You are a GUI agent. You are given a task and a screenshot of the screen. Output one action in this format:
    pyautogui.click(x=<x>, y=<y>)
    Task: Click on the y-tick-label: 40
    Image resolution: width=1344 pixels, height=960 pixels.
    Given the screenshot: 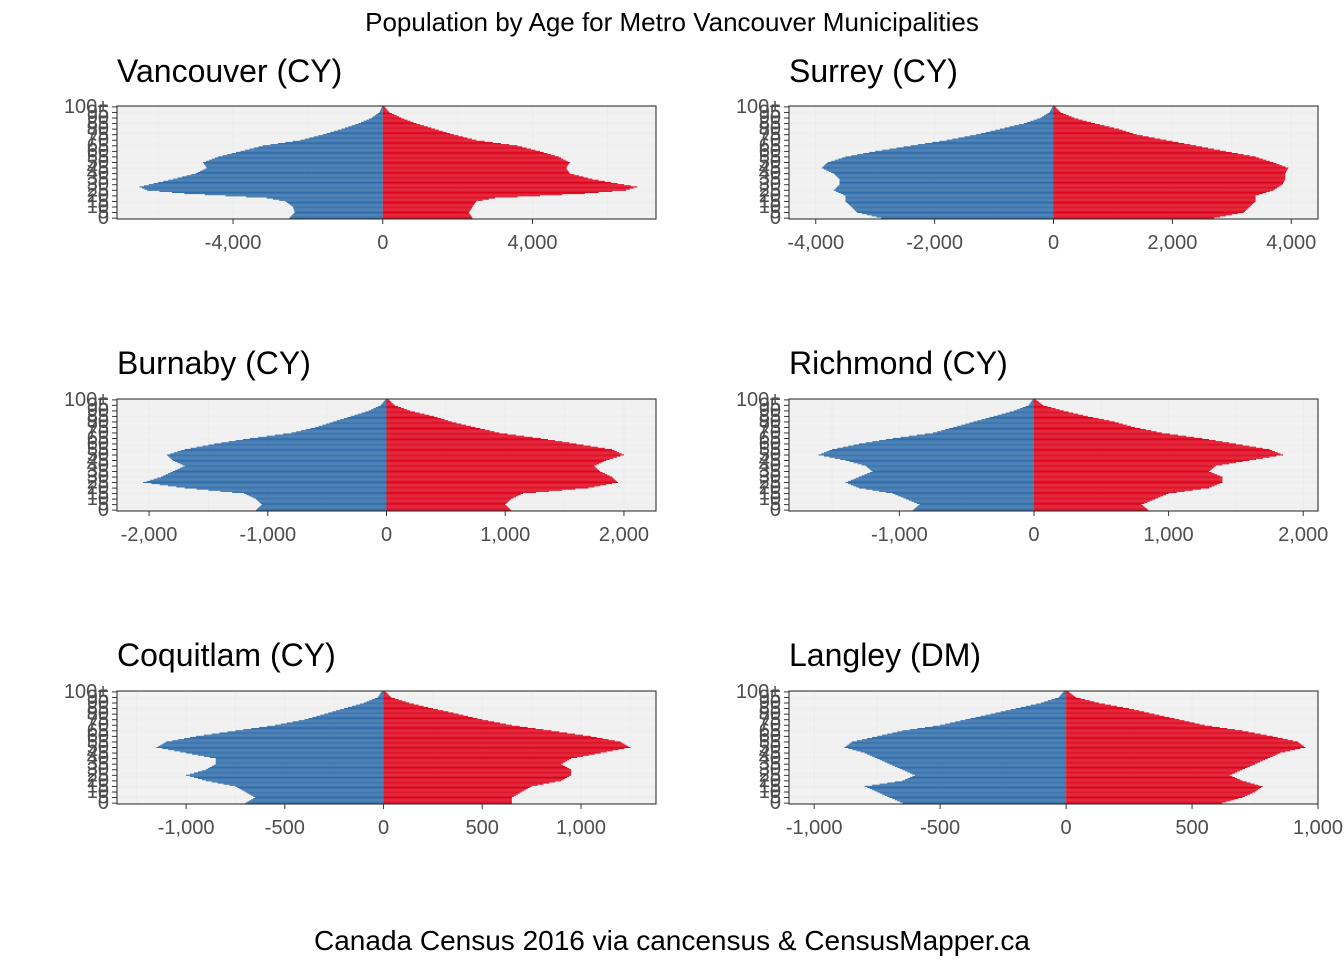 What is the action you would take?
    pyautogui.click(x=98, y=174)
    